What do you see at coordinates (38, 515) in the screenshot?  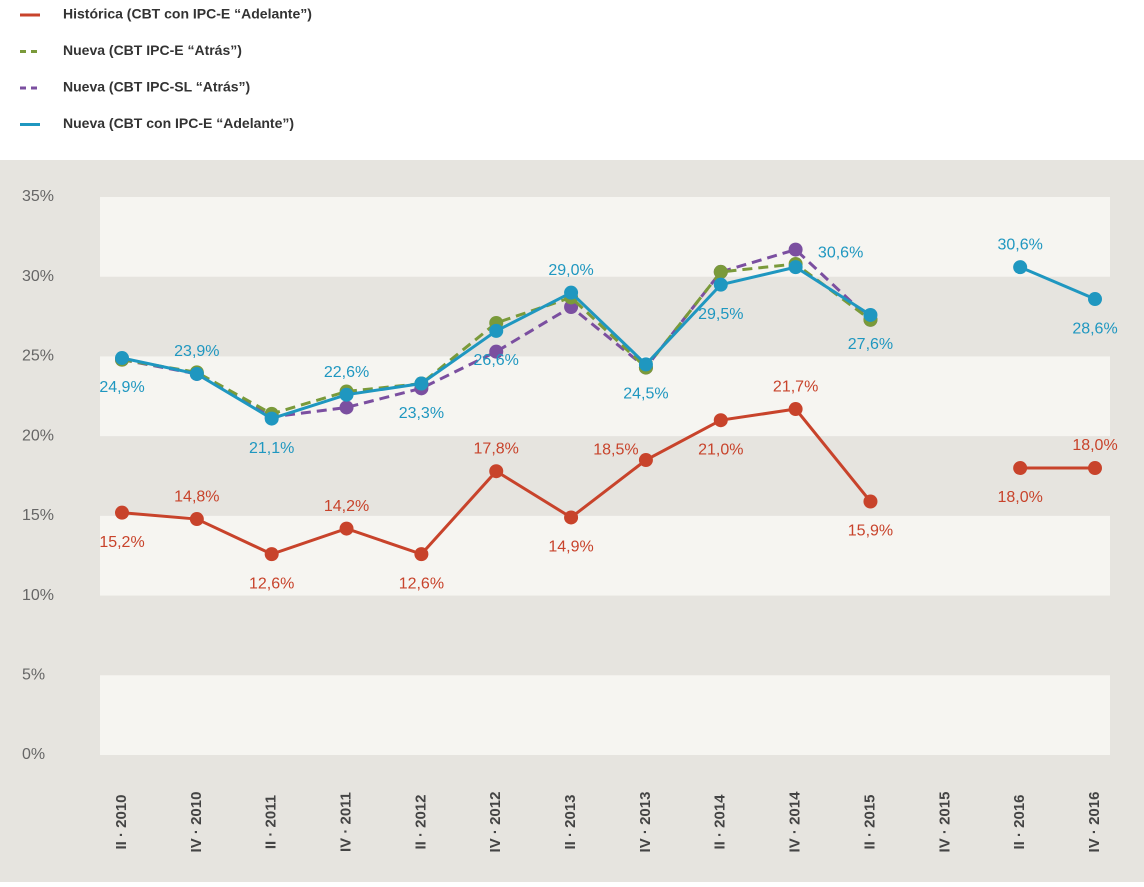 I see `y-tick-label: 15%` at bounding box center [38, 515].